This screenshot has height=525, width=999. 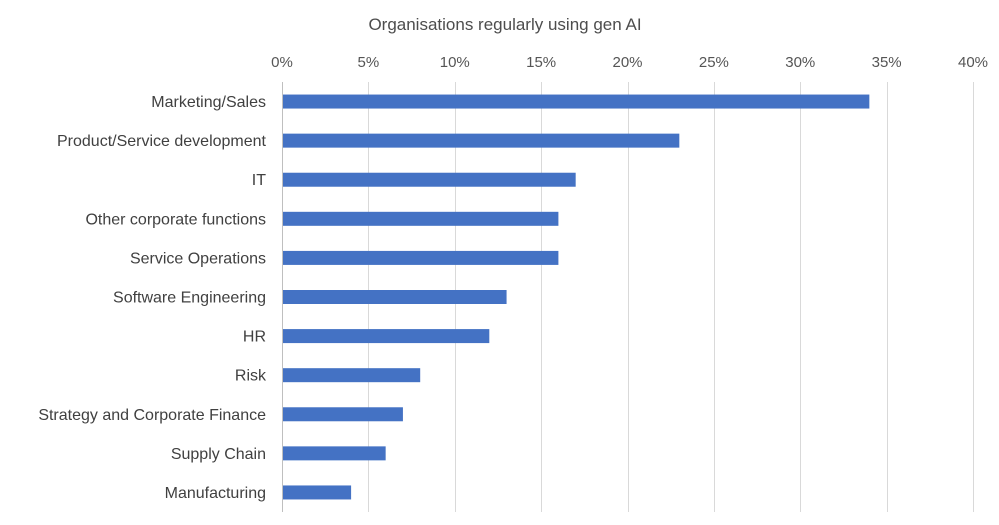 What do you see at coordinates (152, 415) in the screenshot?
I see `category-label: Strategy and Corporate Finance` at bounding box center [152, 415].